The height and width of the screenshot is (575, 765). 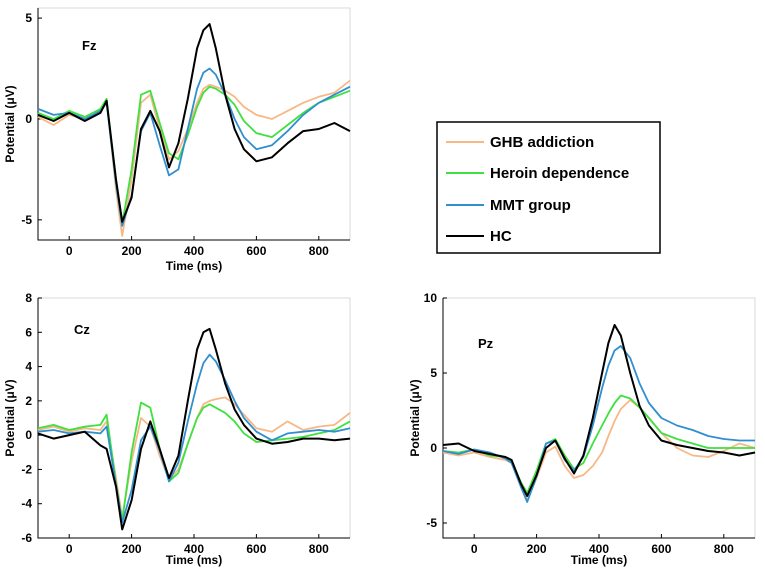 What do you see at coordinates (26, 220) in the screenshot?
I see `fz-y-tick-label: -5` at bounding box center [26, 220].